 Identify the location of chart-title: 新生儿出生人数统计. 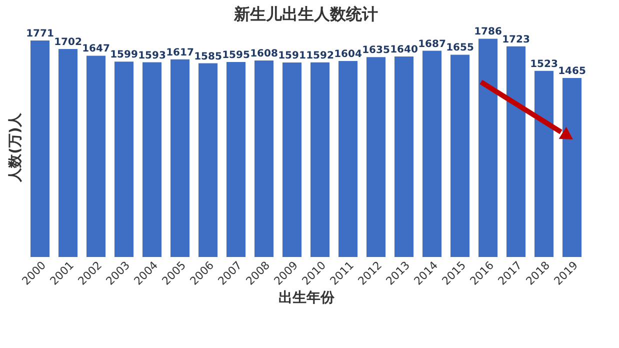
(305, 14).